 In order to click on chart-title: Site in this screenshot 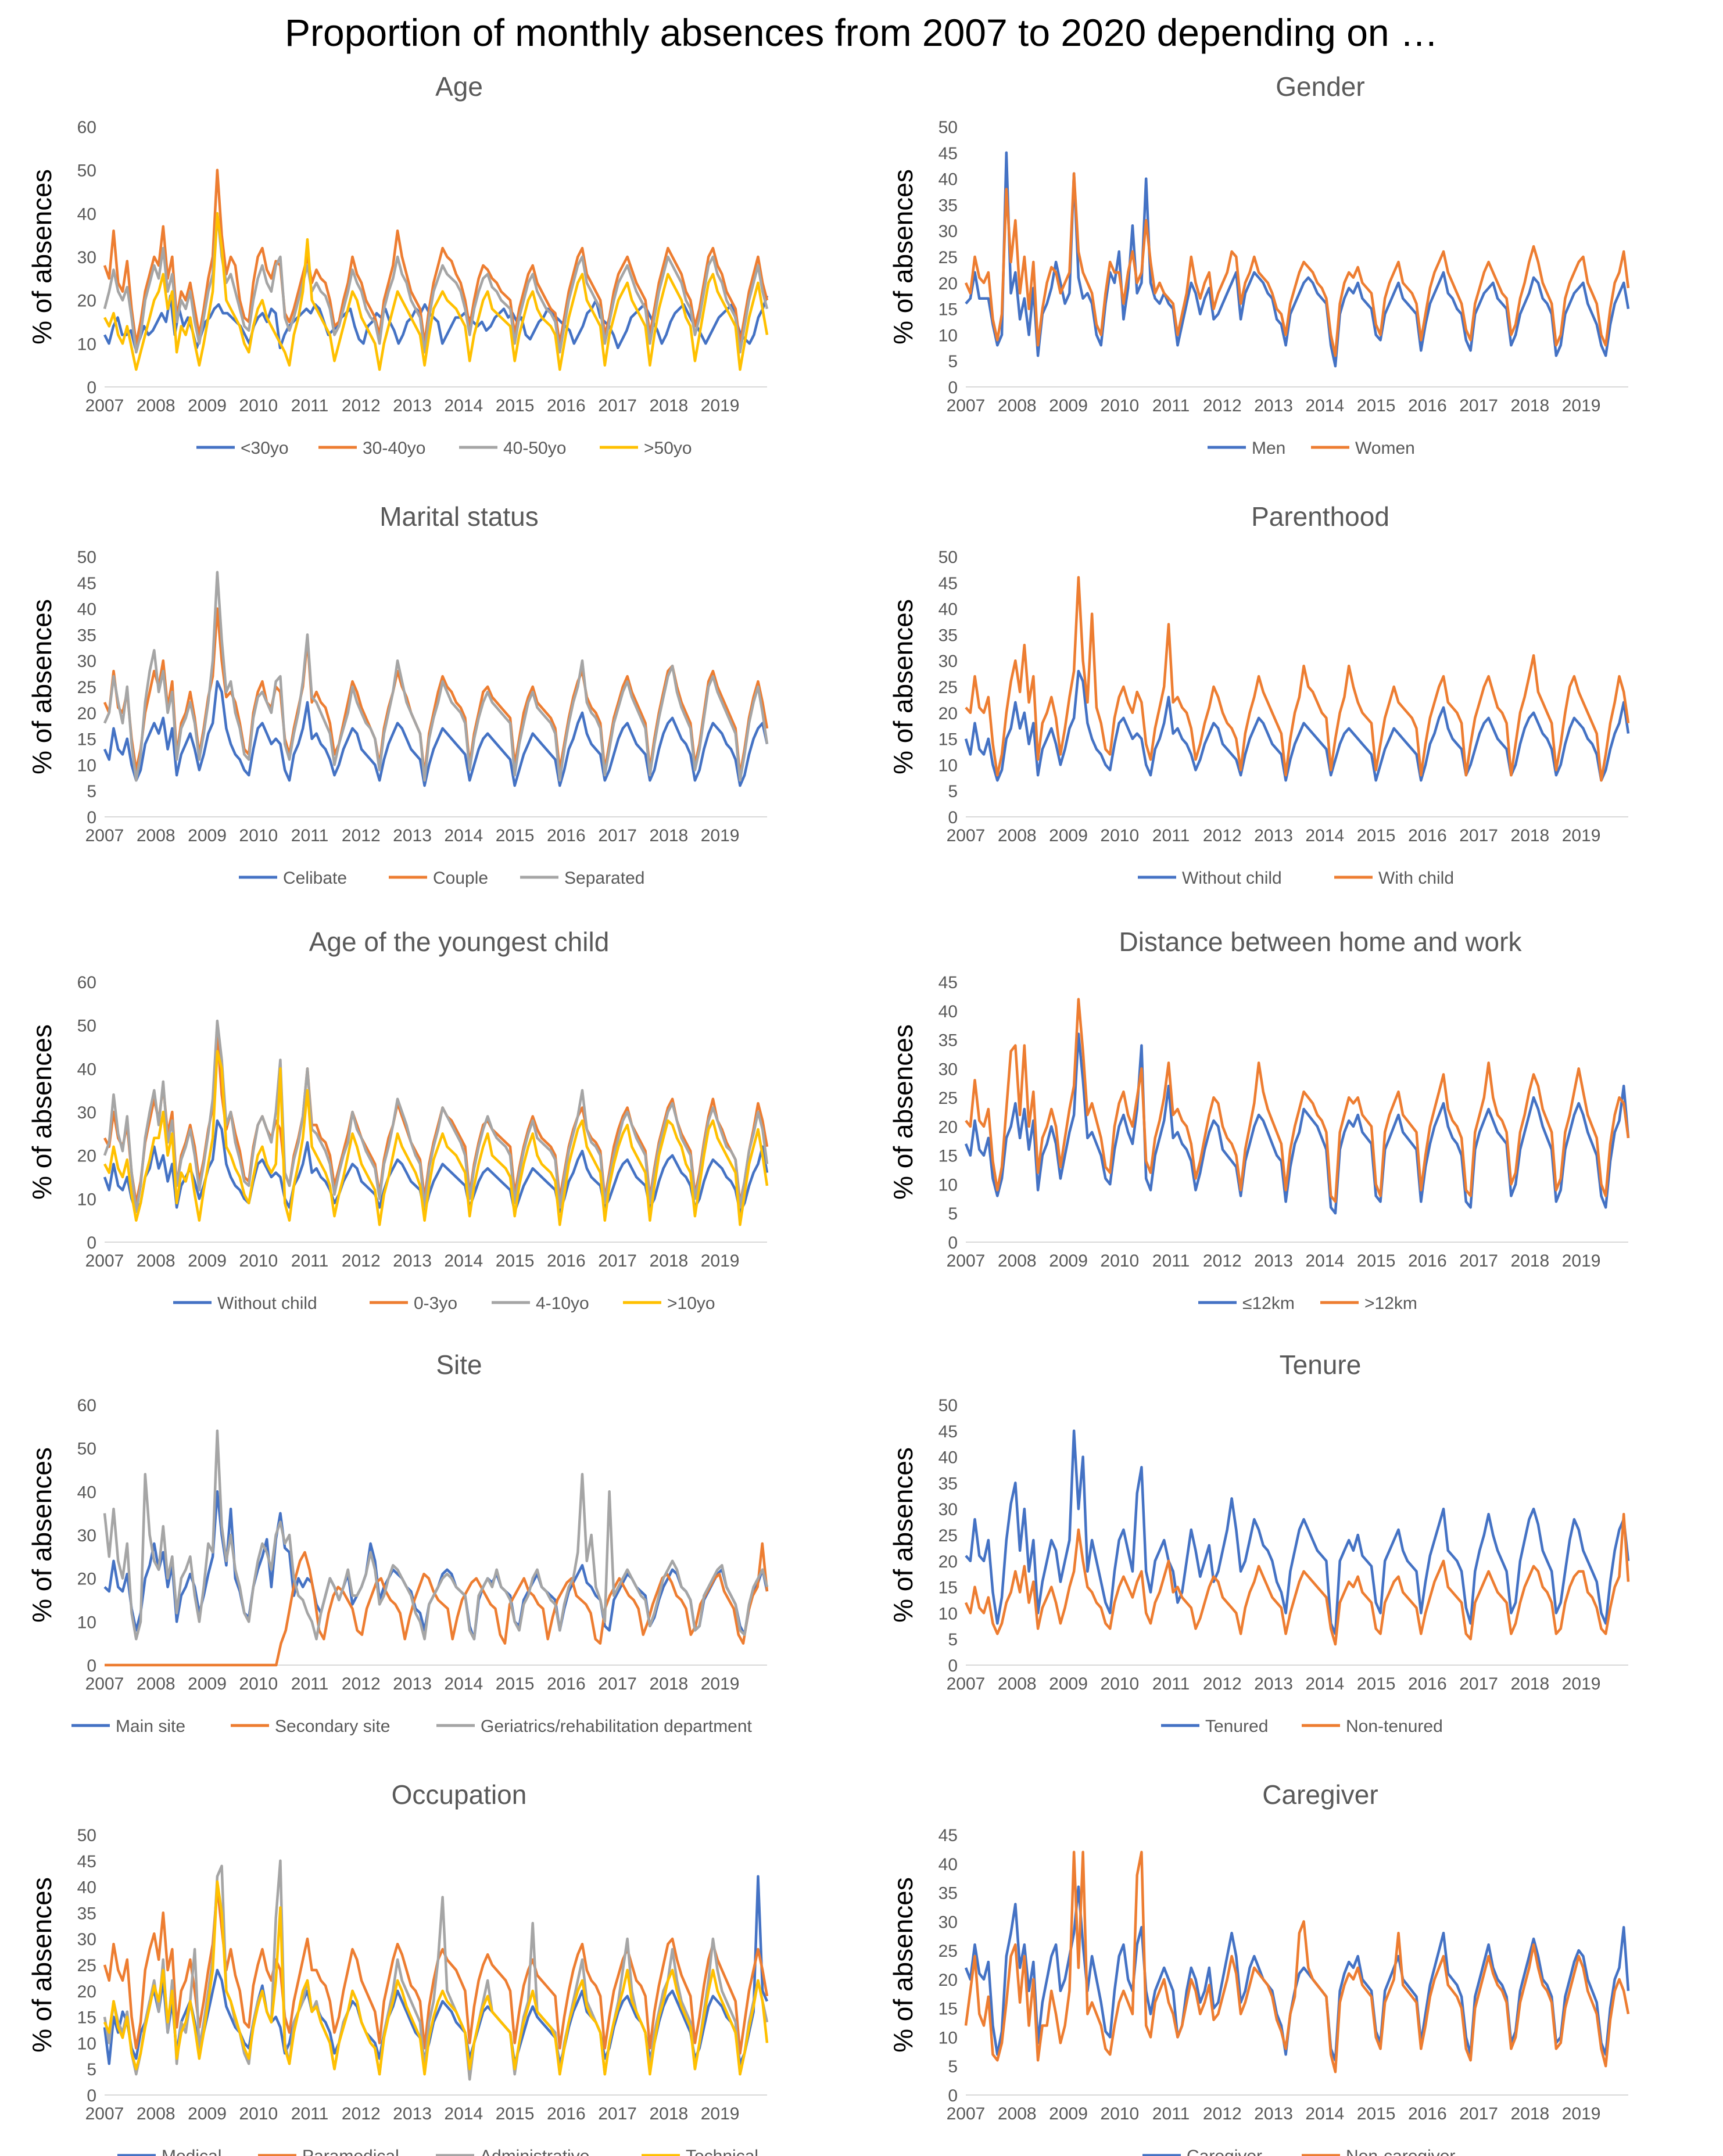, I will do `click(459, 1365)`.